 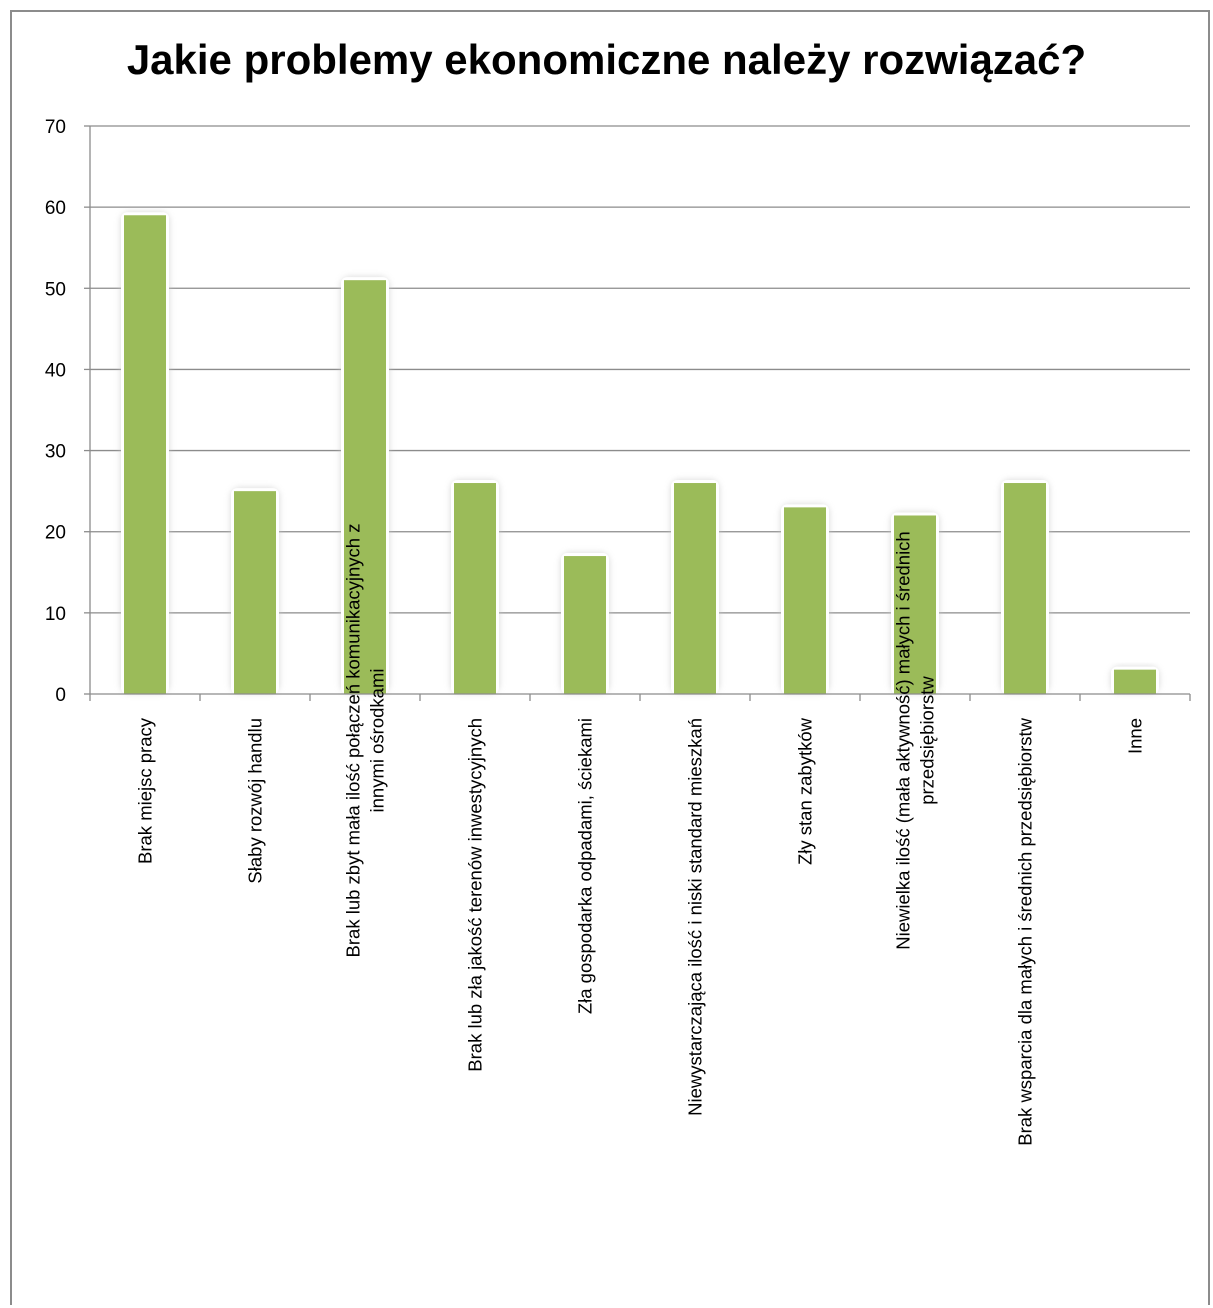 I want to click on y-tick-label: 50, so click(x=55, y=289).